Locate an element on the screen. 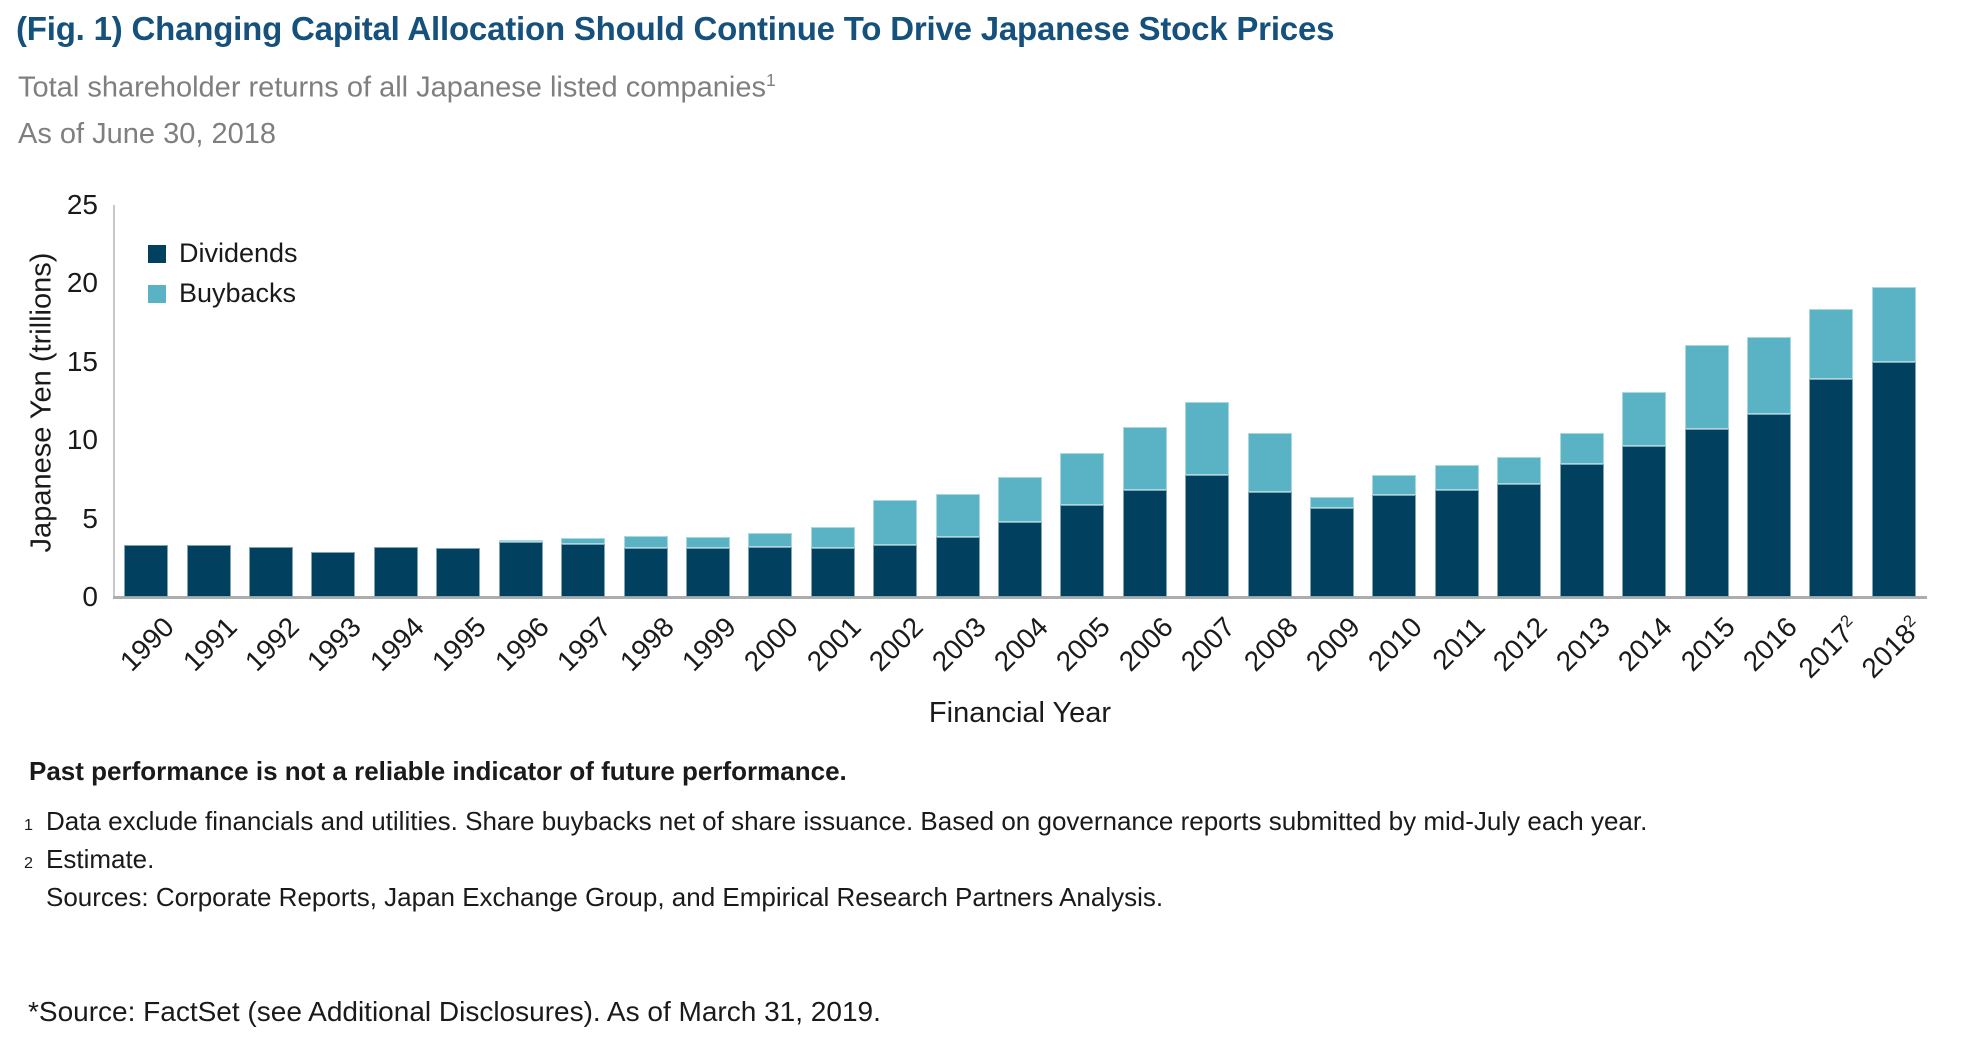 Image resolution: width=1976 pixels, height=1054 pixels. x-tick-label: 2015 is located at coordinates (1707, 644).